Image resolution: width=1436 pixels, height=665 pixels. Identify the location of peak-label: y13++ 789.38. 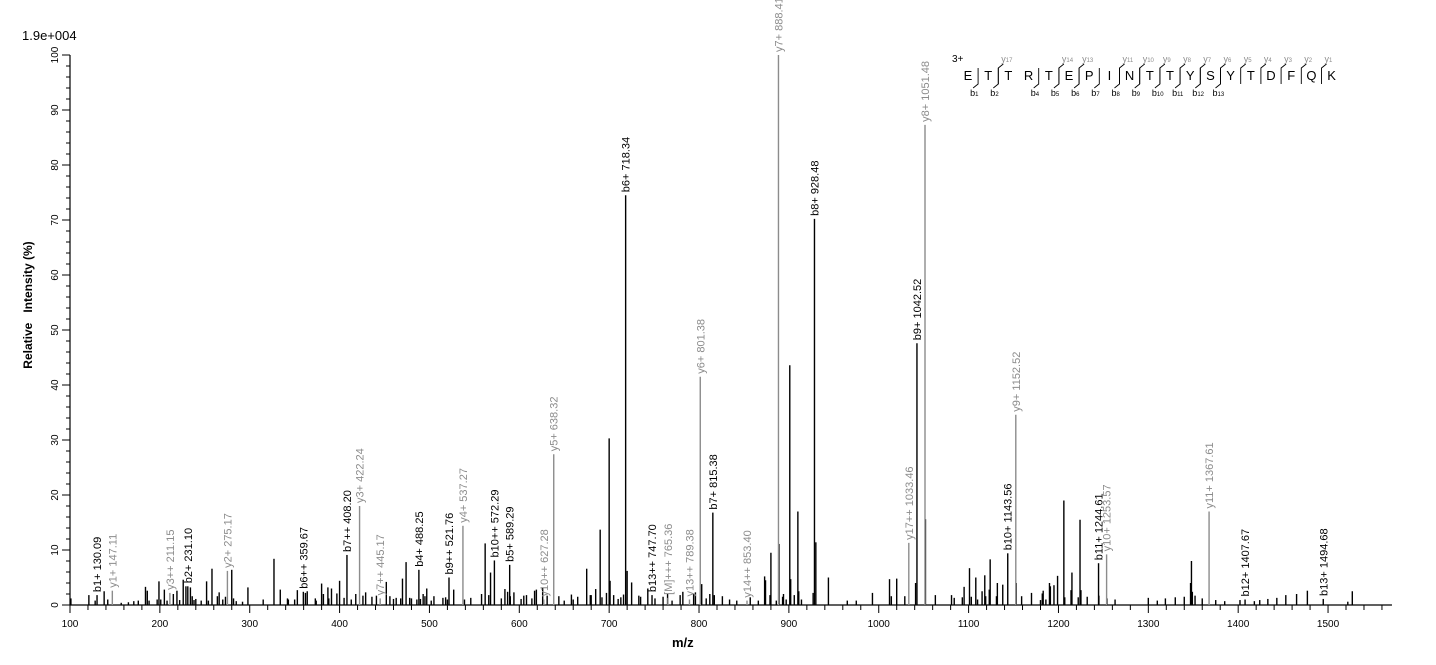
(690, 562).